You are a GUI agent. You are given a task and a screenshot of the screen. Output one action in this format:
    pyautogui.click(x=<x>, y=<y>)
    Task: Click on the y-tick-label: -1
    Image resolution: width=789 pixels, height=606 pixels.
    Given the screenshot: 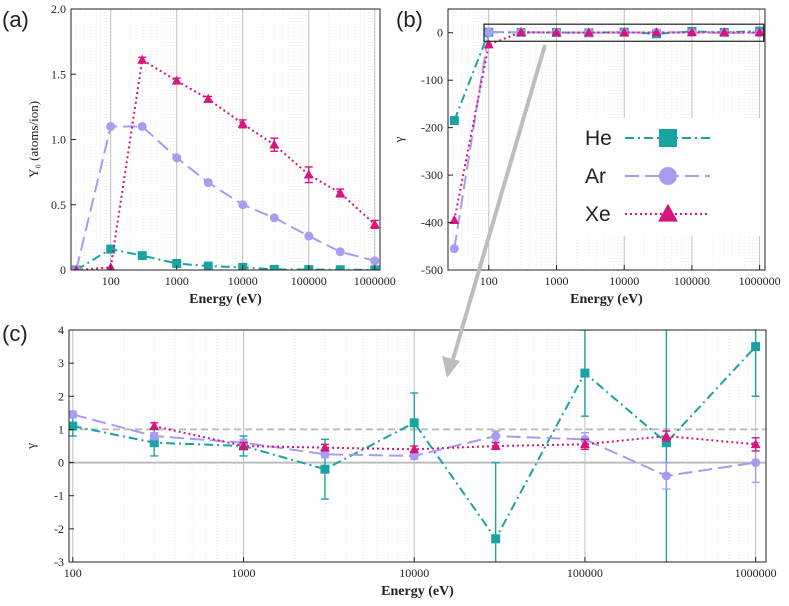 What is the action you would take?
    pyautogui.click(x=59, y=496)
    